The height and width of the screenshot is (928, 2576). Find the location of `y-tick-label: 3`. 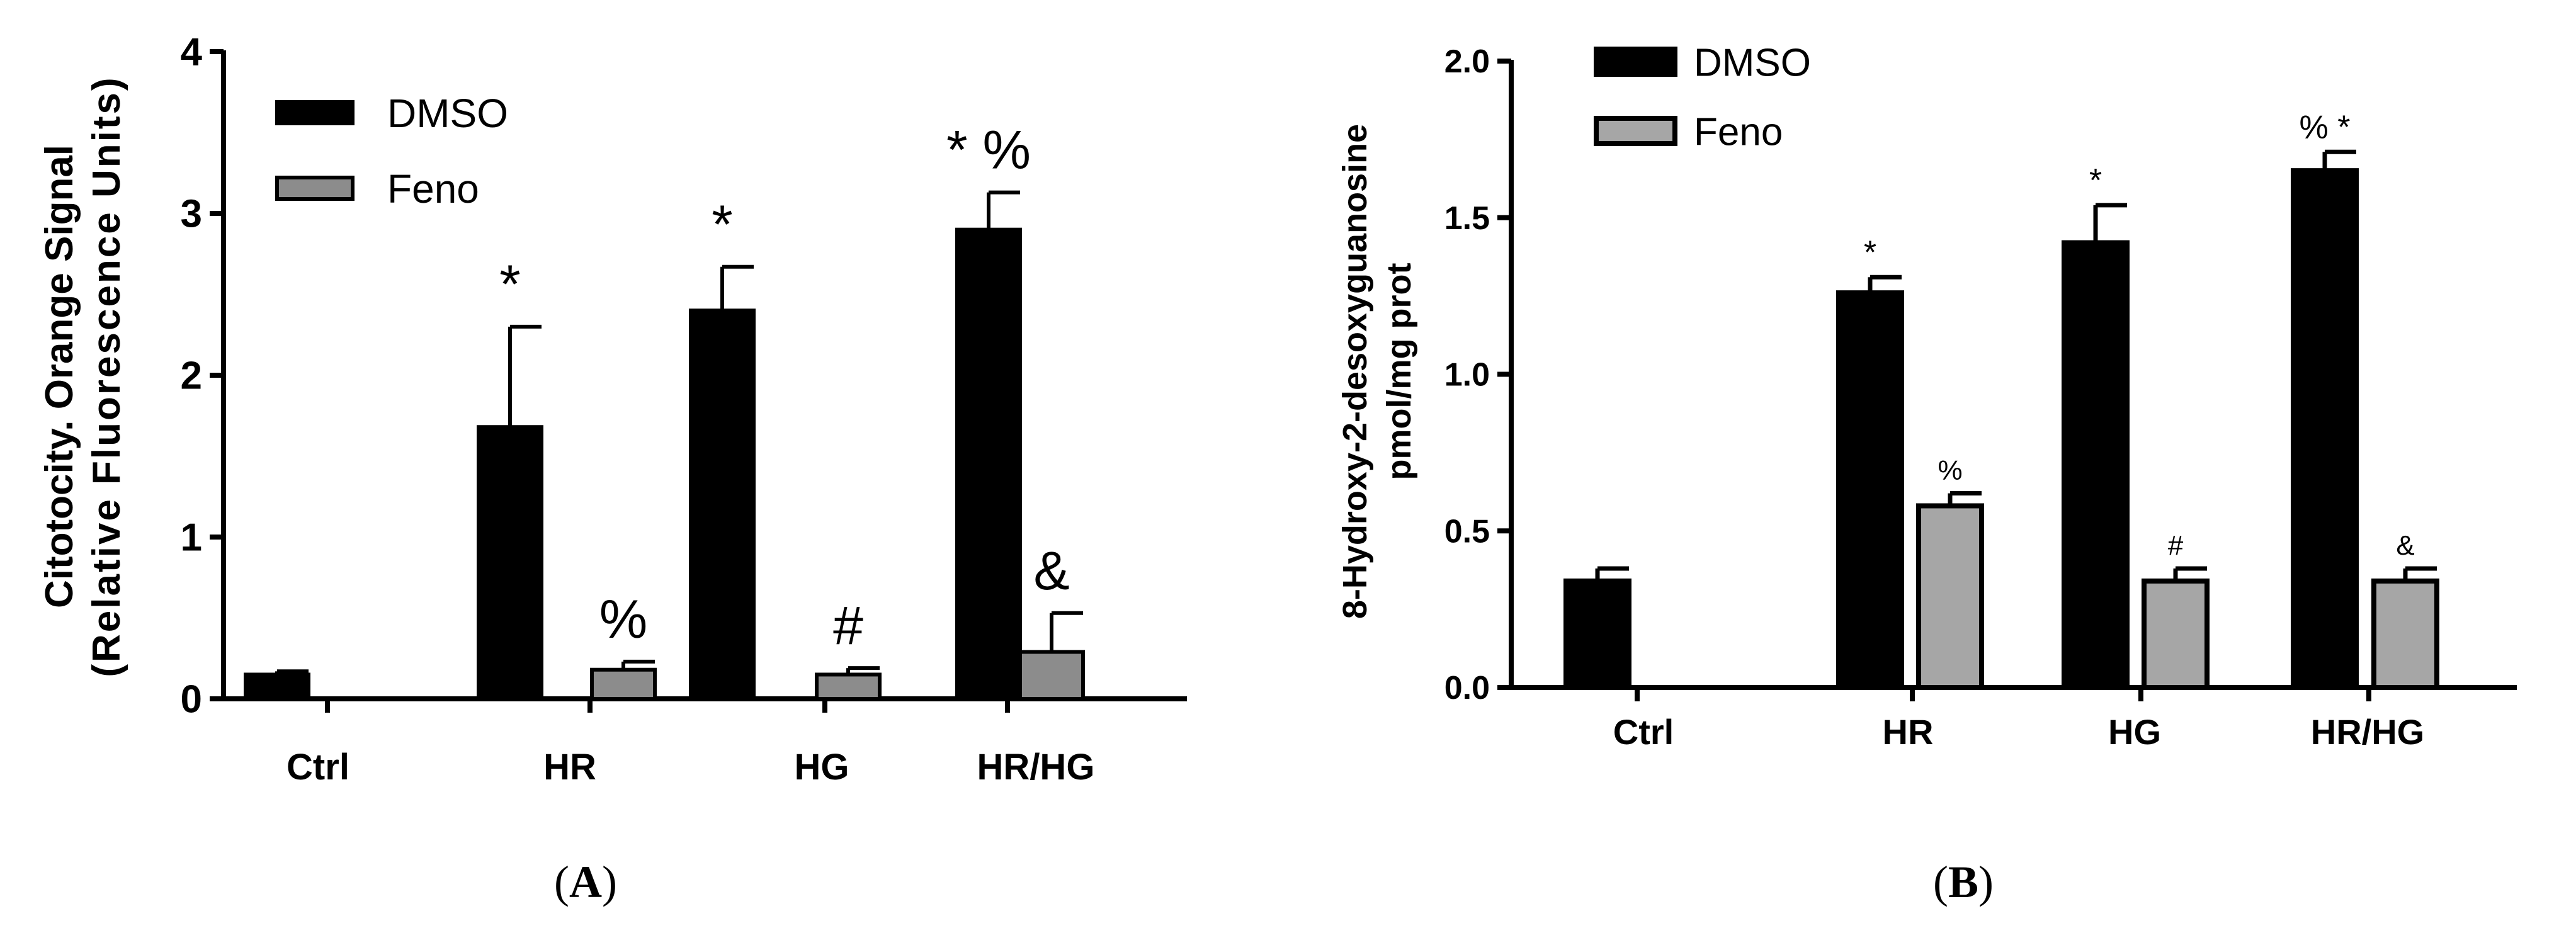

y-tick-label: 3 is located at coordinates (191, 215).